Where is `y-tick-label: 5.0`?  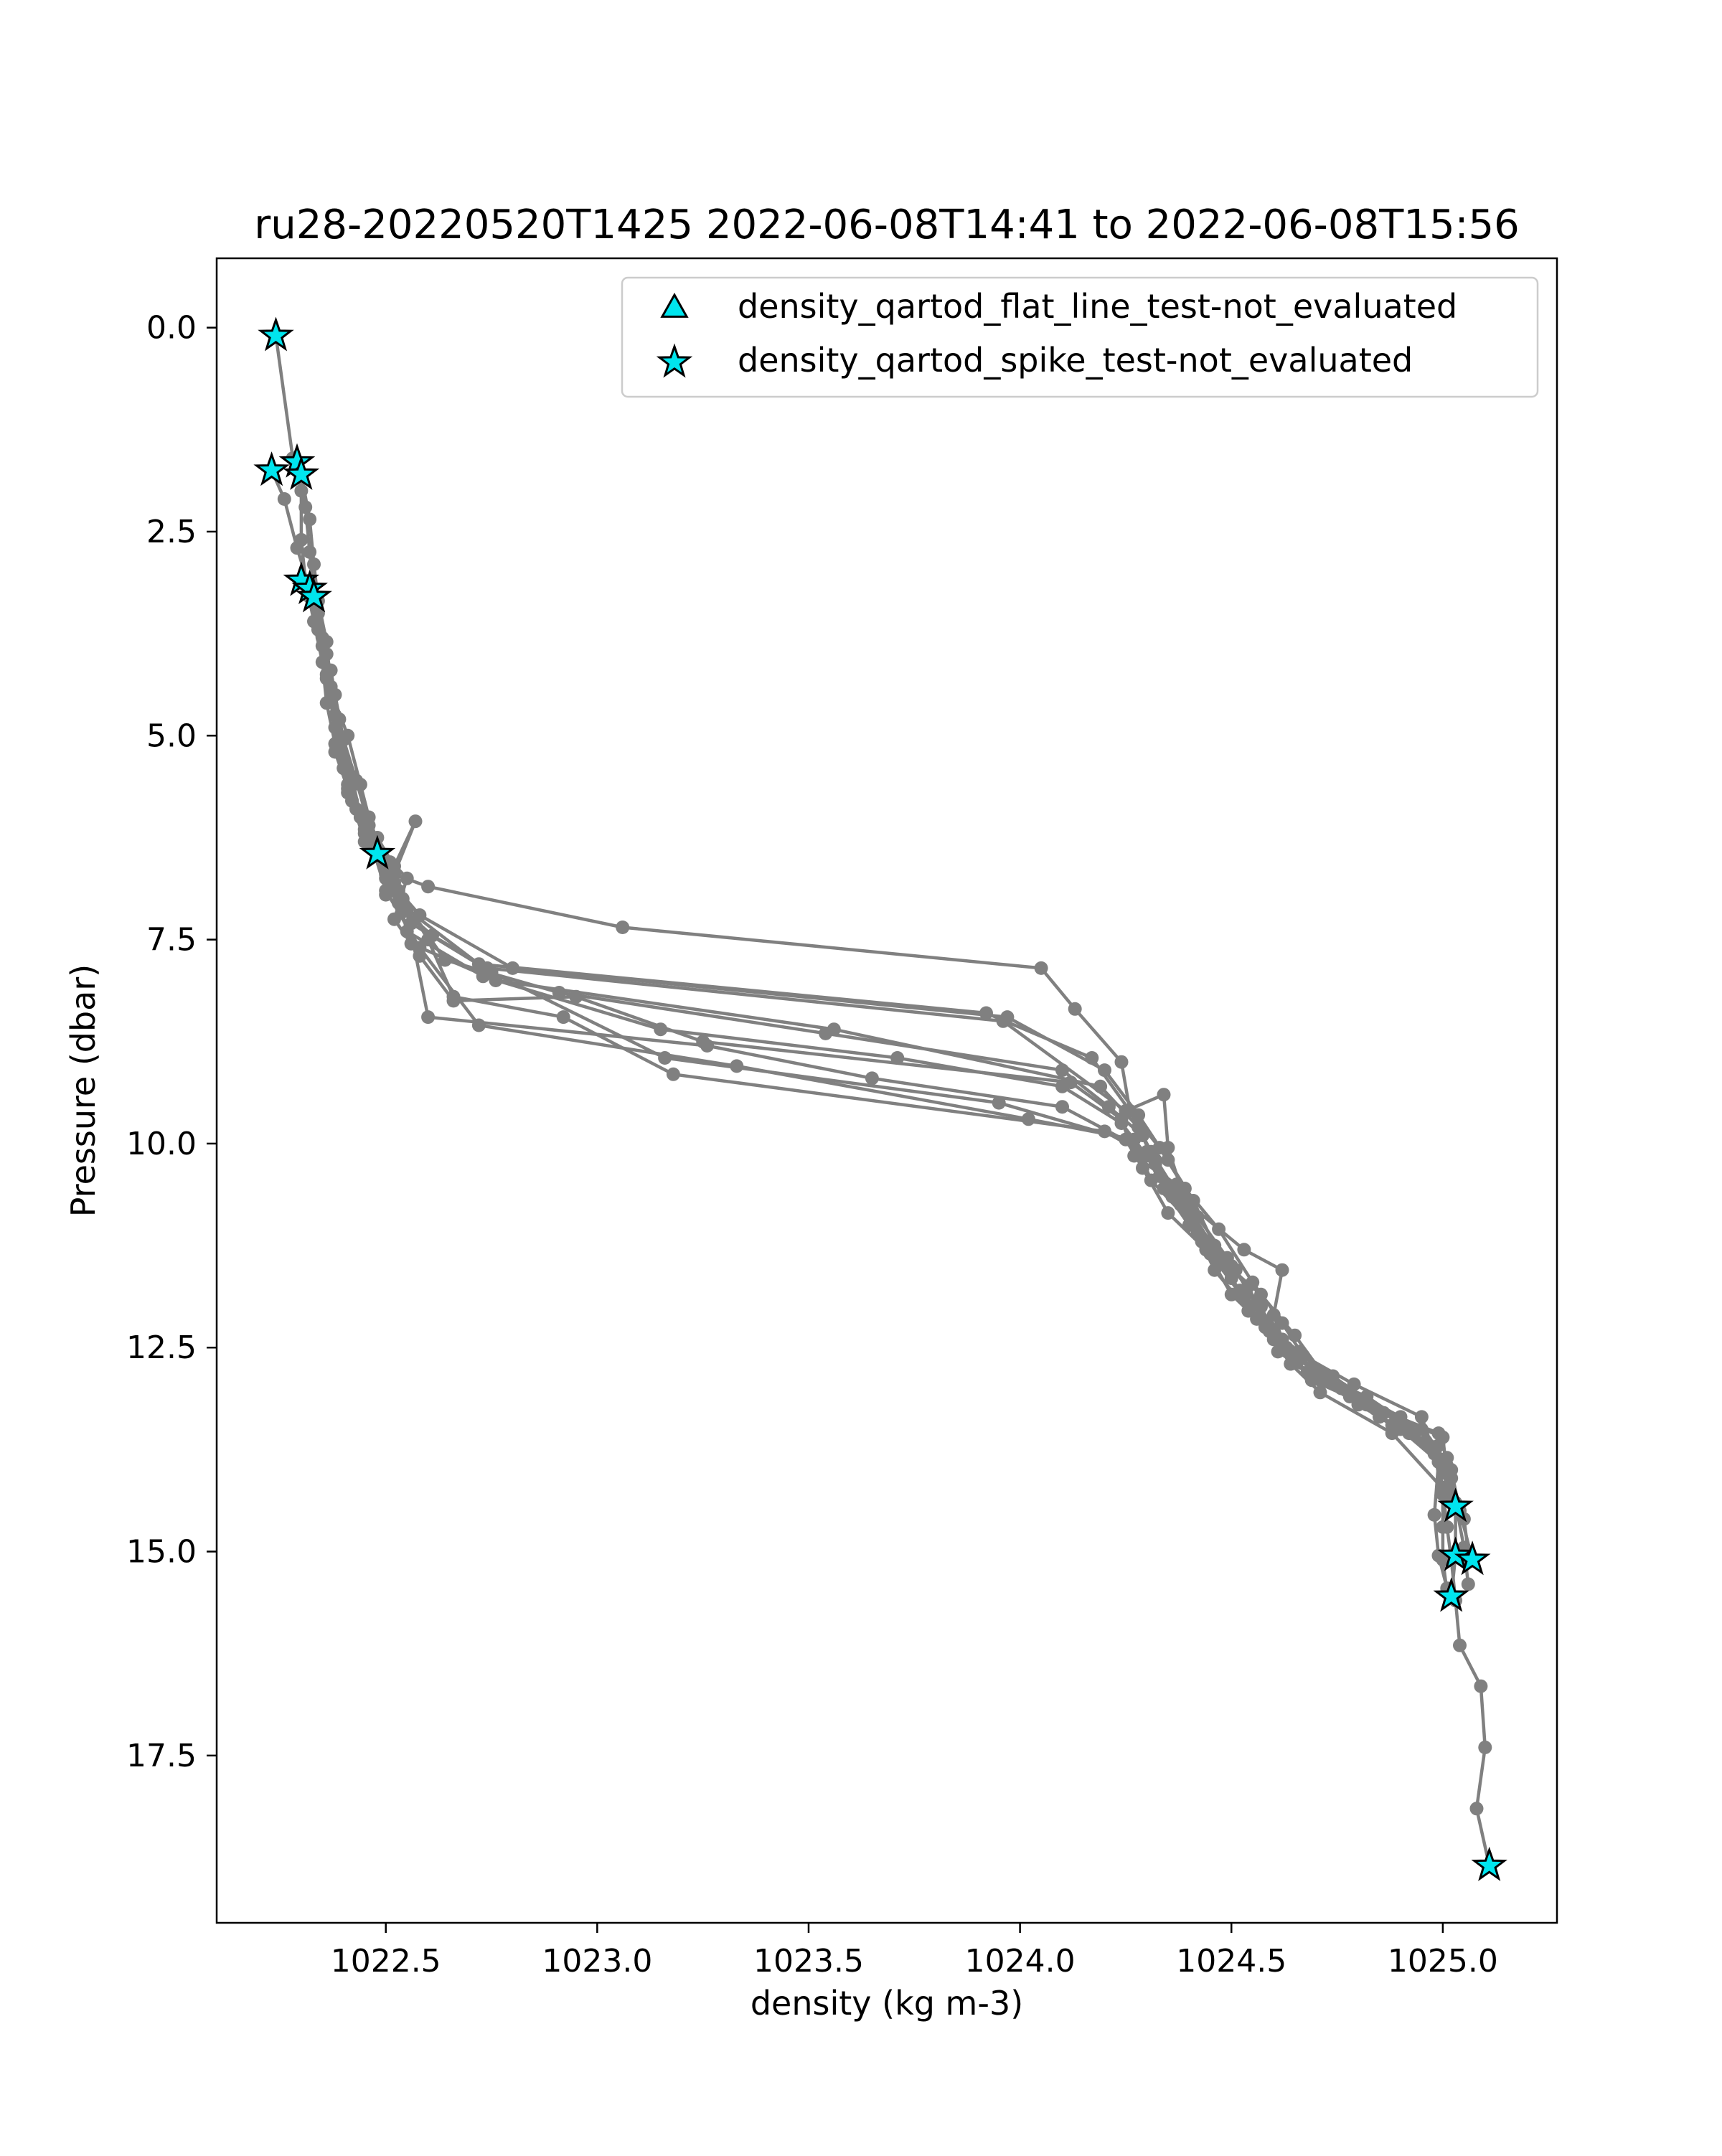
y-tick-label: 5.0 is located at coordinates (171, 736).